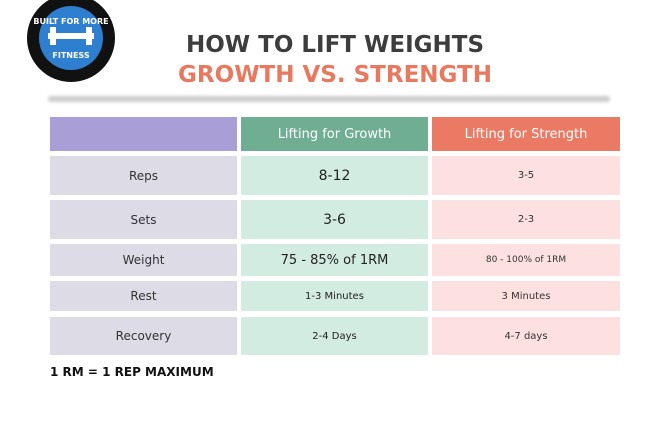  What do you see at coordinates (335, 75) in the screenshot?
I see `subtitle: GROWTH VS. STRENGTH` at bounding box center [335, 75].